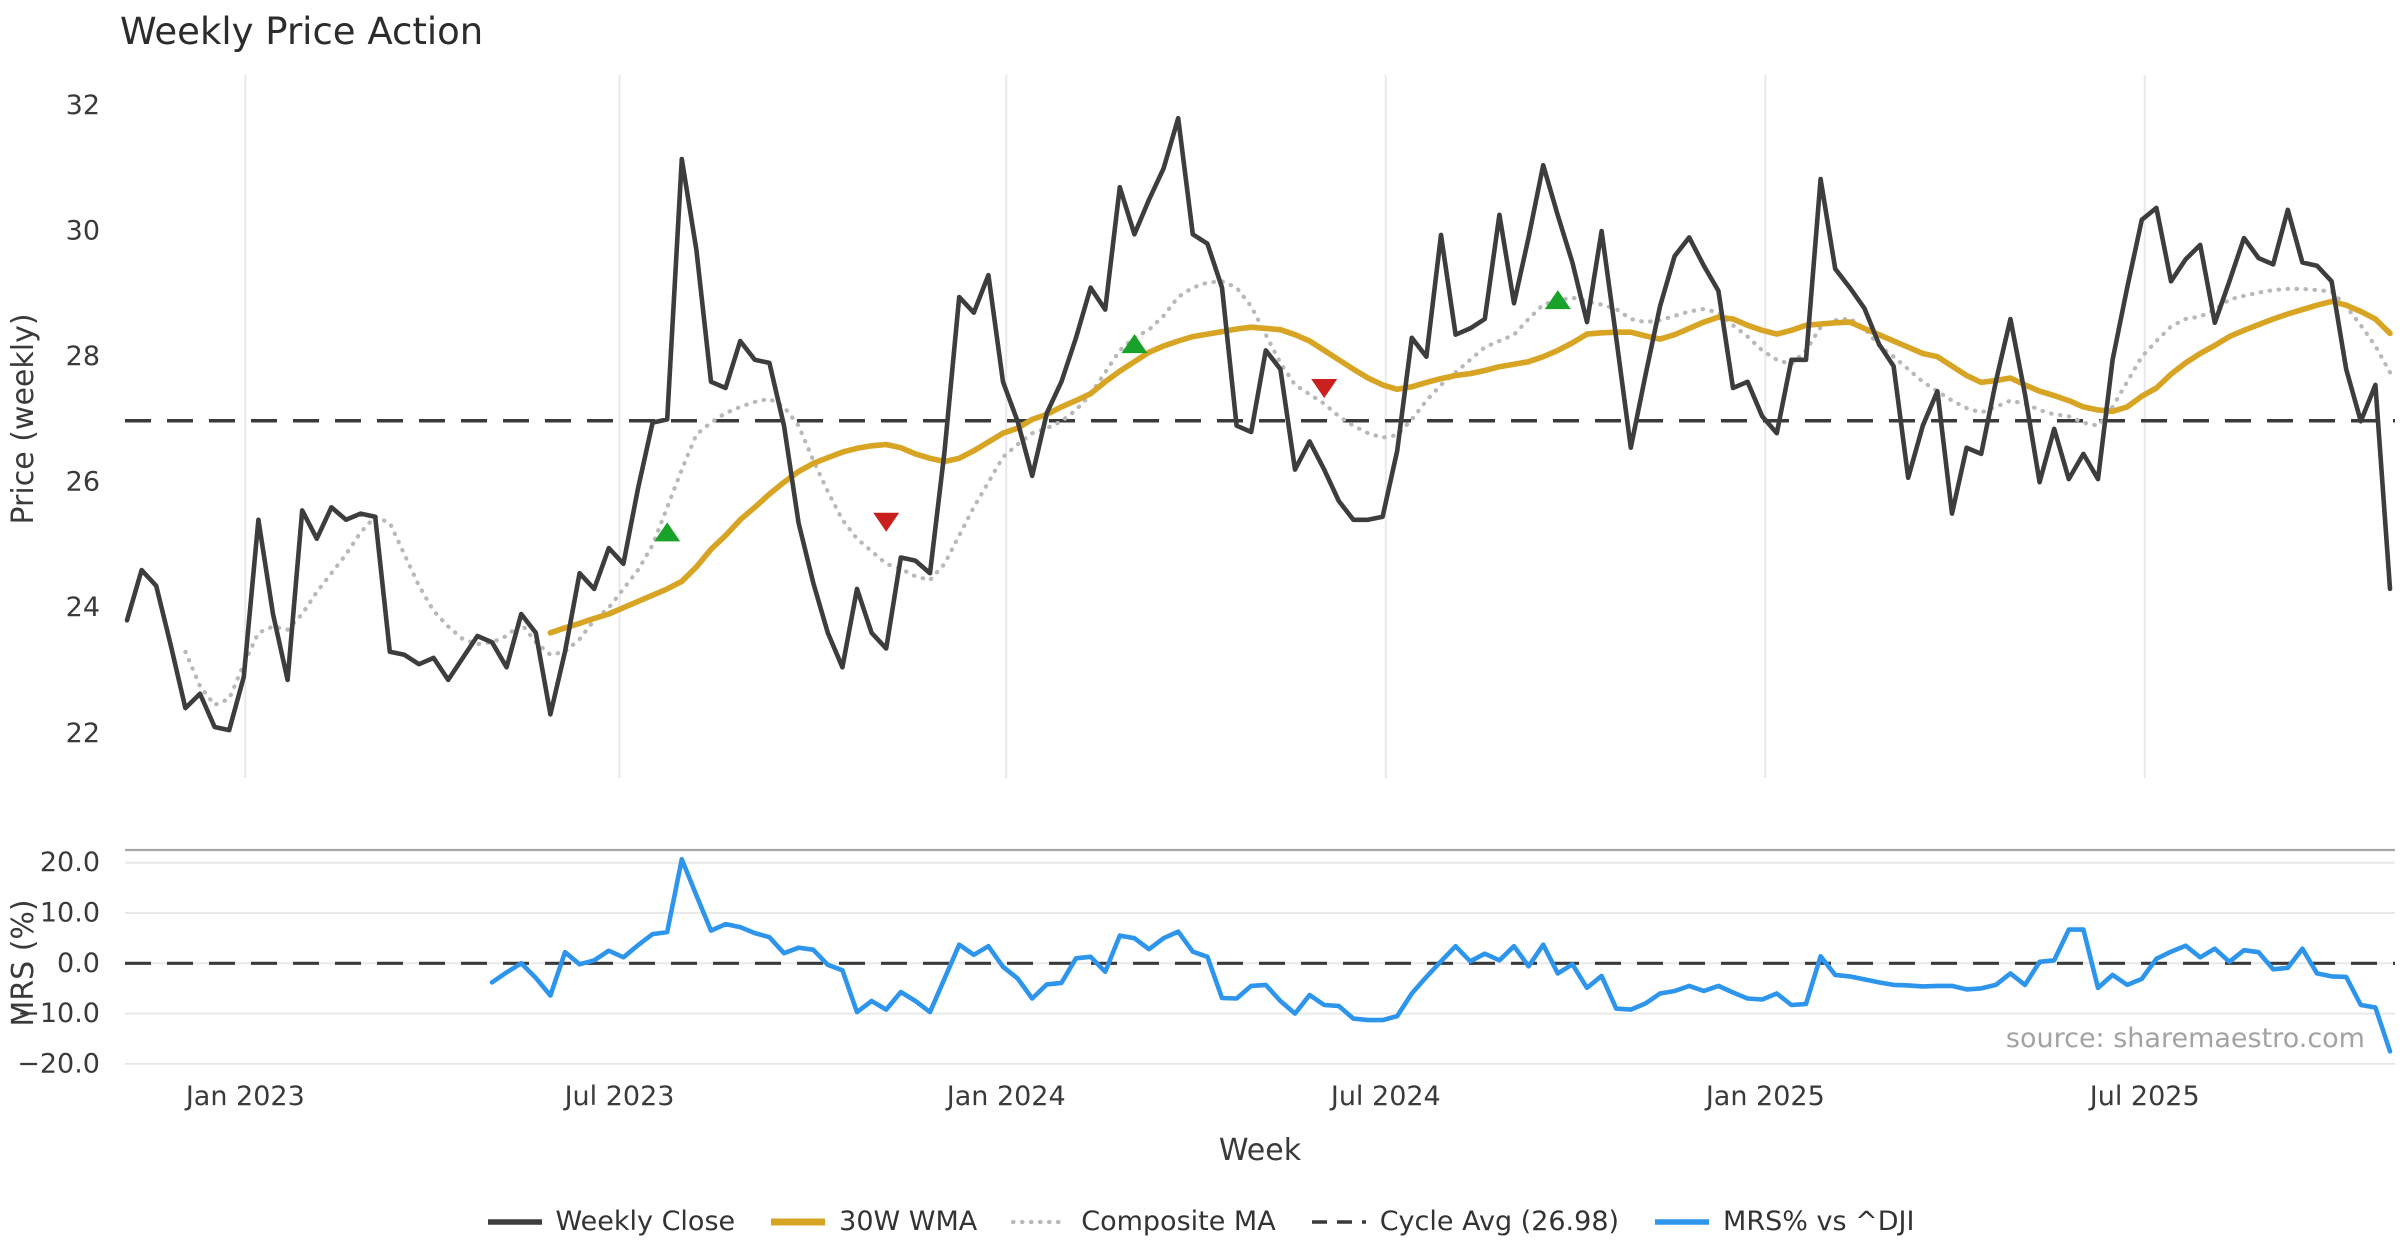  What do you see at coordinates (244, 1096) in the screenshot?
I see `x-tick-label: Jan 2023` at bounding box center [244, 1096].